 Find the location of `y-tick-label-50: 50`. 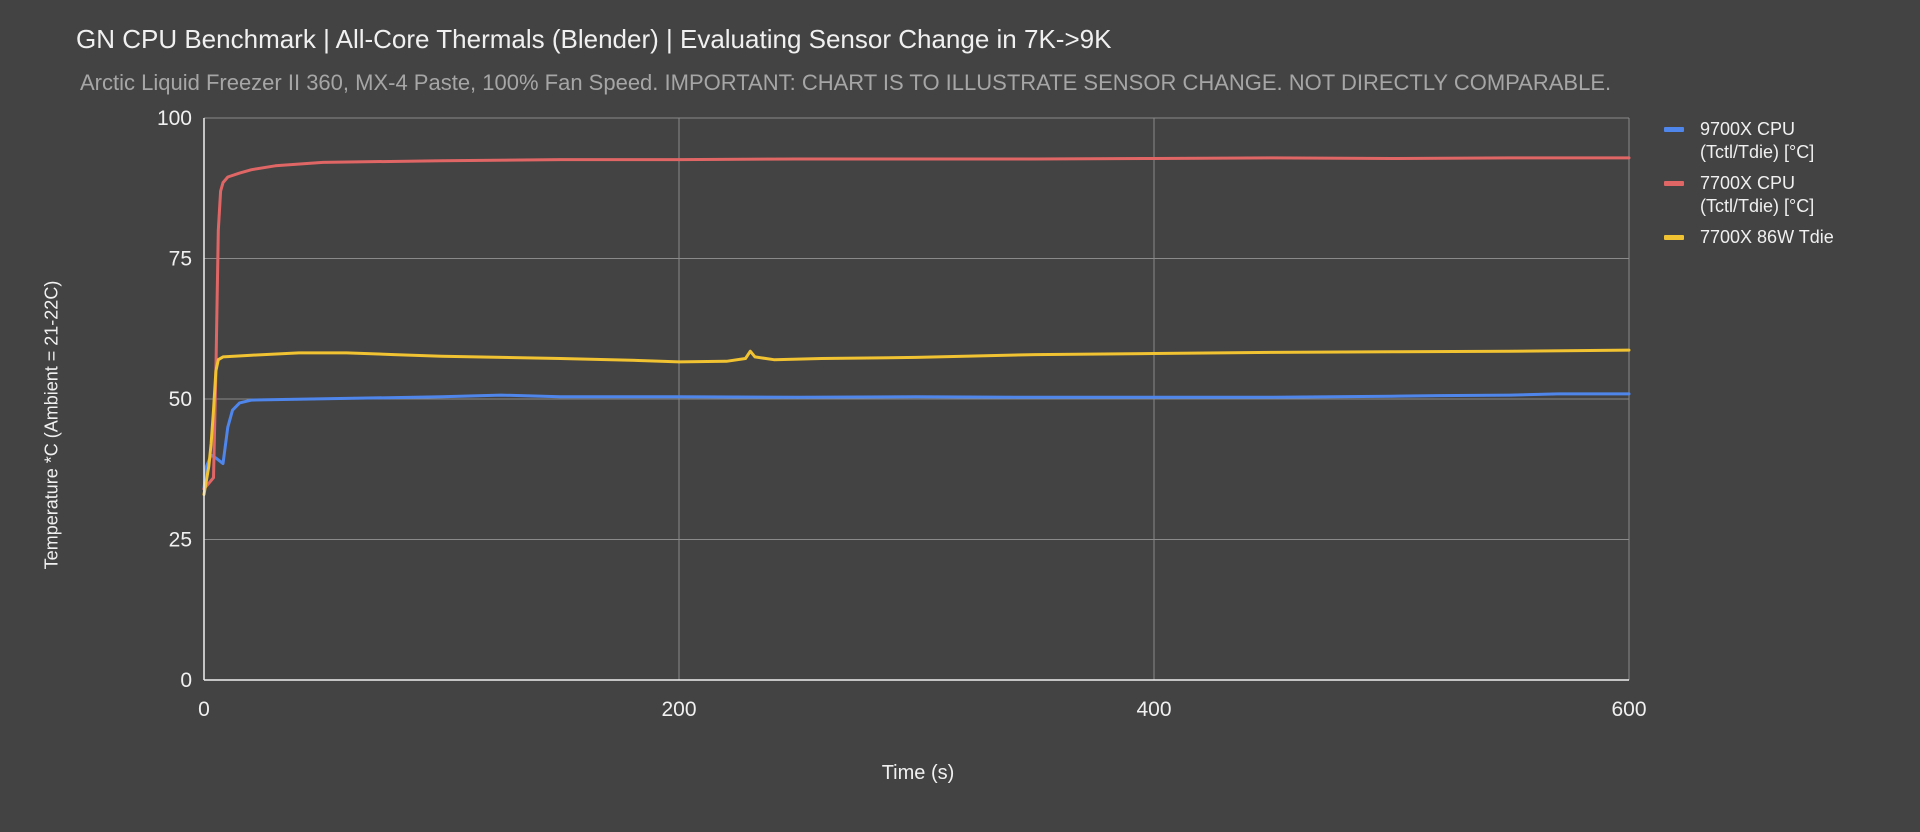

y-tick-label-50: 50 is located at coordinates (180, 399).